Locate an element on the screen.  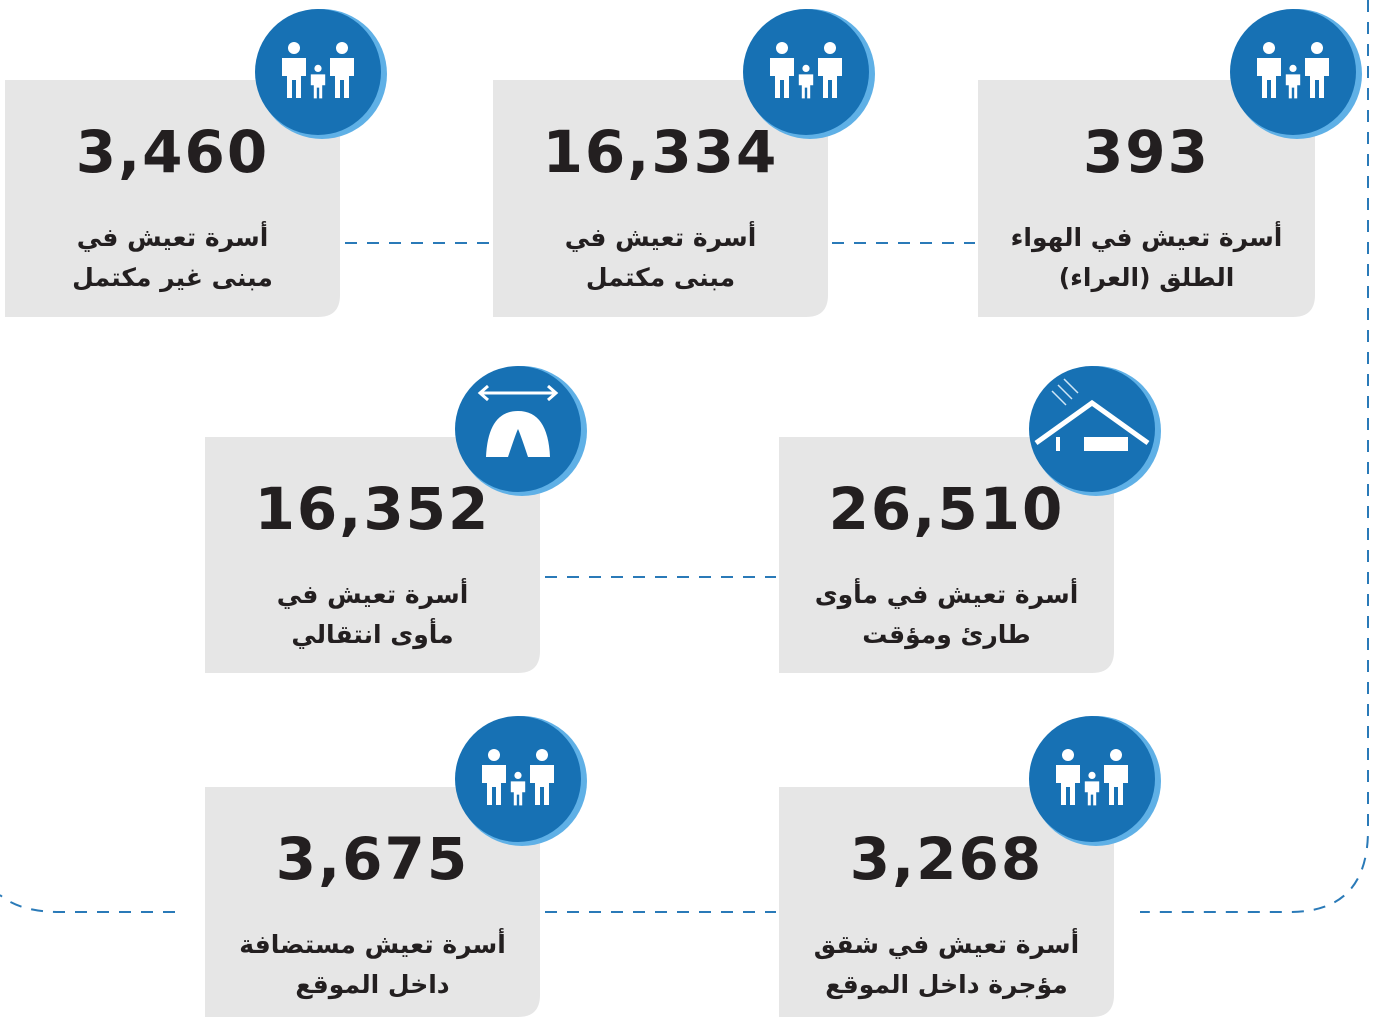
card-number: 26,510 is located at coordinates (947, 509).